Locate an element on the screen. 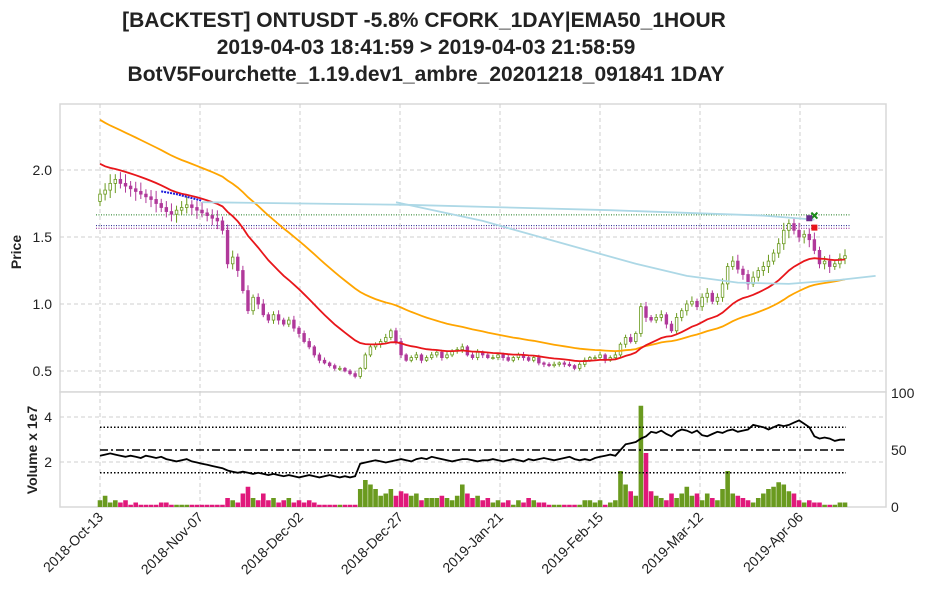  oscillator-line is located at coordinates (472, 449).